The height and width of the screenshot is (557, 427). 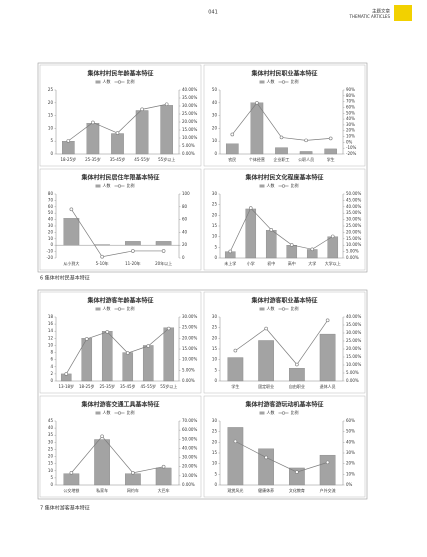 I want to click on x-tick-label: 20年以上, so click(x=163, y=263).